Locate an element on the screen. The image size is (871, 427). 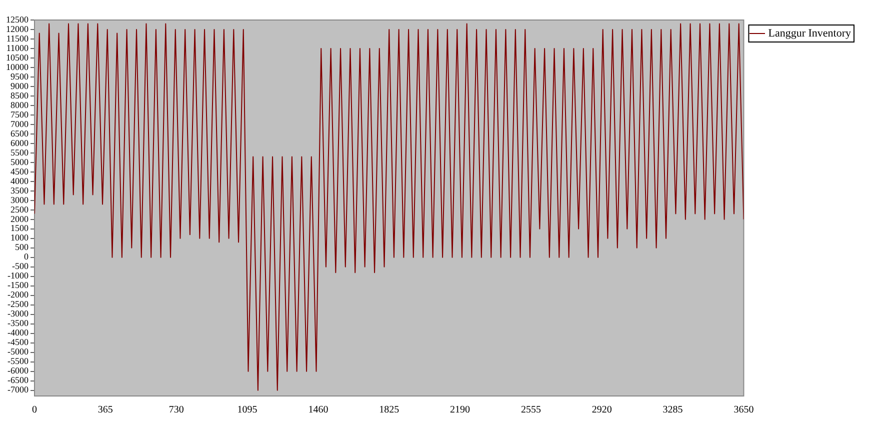
x-tick-label: 2190 is located at coordinates (460, 410).